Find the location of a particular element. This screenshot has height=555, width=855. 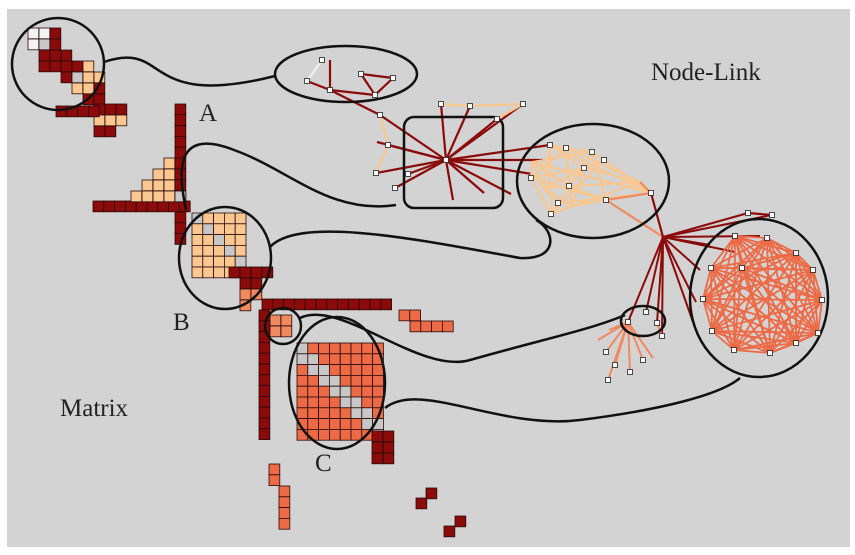

node-group-right is located at coordinates (593, 181).